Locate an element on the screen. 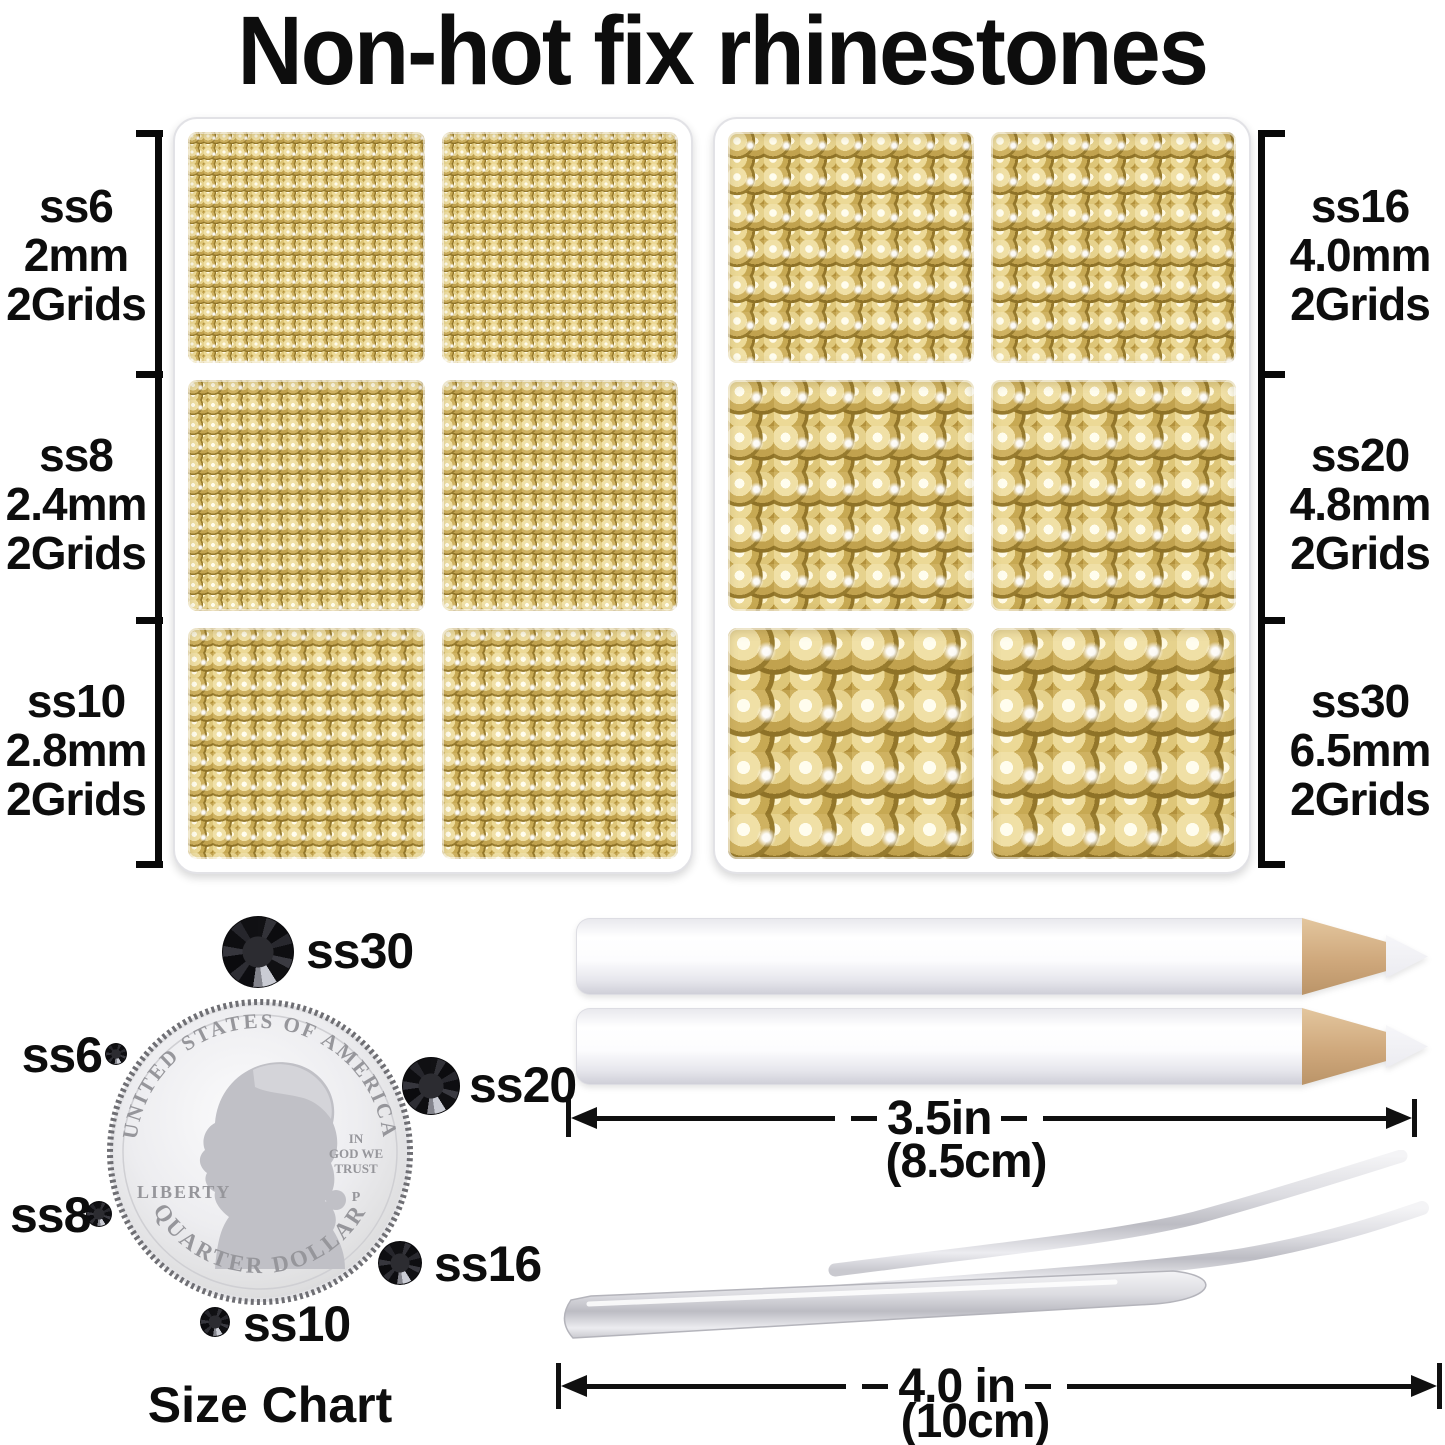 The width and height of the screenshot is (1445, 1445). label-ss30-diameter: 6.5mm is located at coordinates (1360, 750).